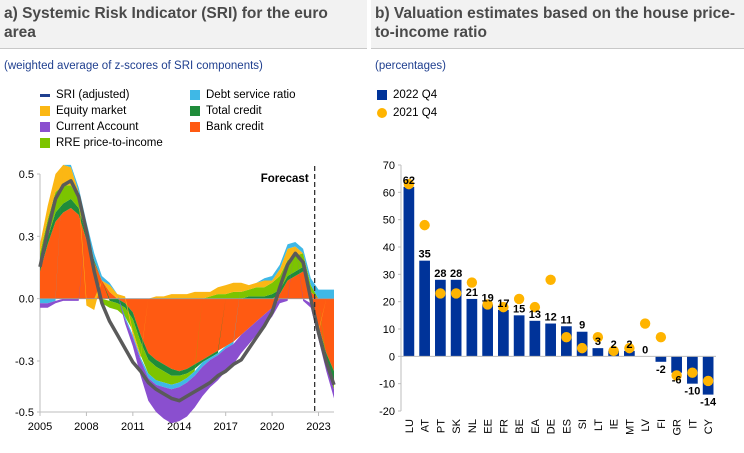  I want to click on bar-value-label: 9, so click(582, 326).